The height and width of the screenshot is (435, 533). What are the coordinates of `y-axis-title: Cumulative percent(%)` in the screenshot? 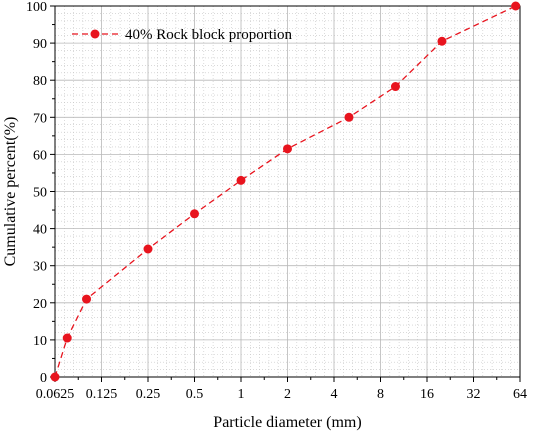 It's located at (10, 192).